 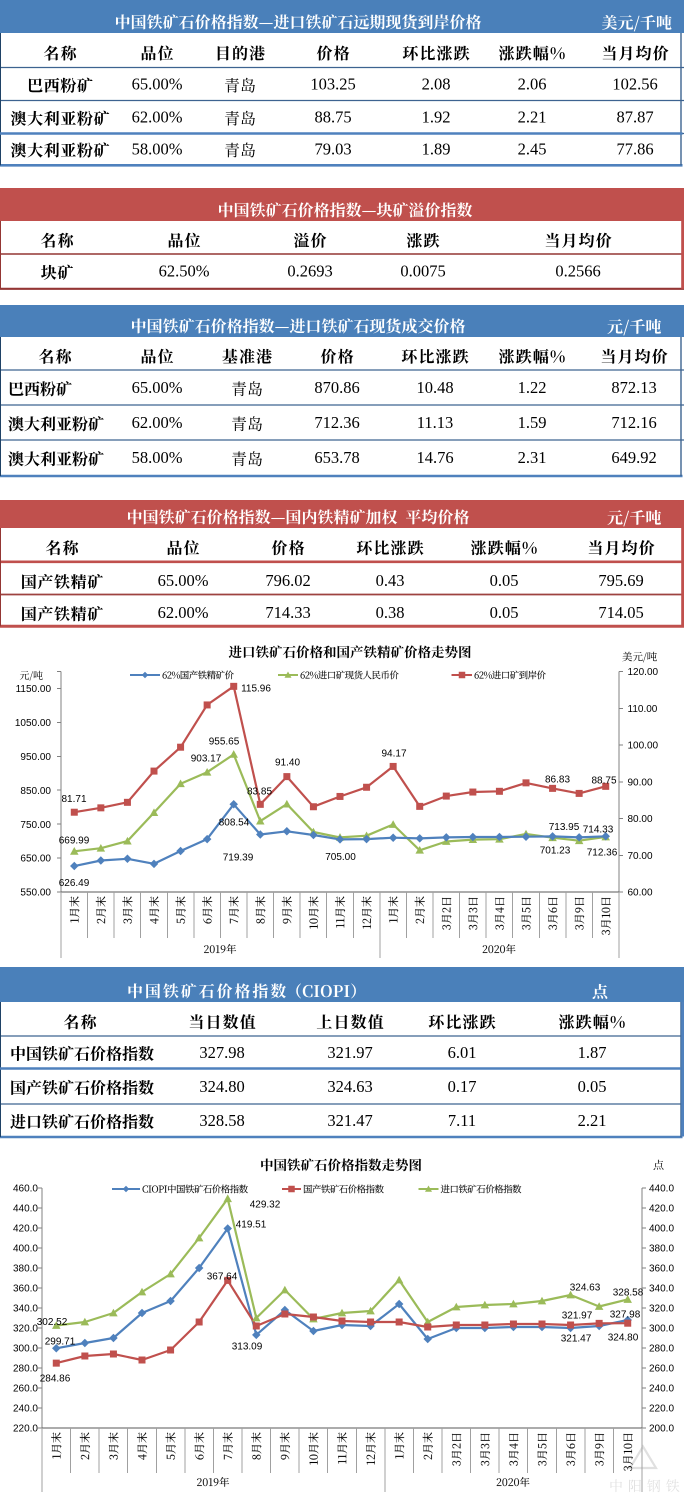 What do you see at coordinates (462, 1120) in the screenshot?
I see `svg-text: 7.11` at bounding box center [462, 1120].